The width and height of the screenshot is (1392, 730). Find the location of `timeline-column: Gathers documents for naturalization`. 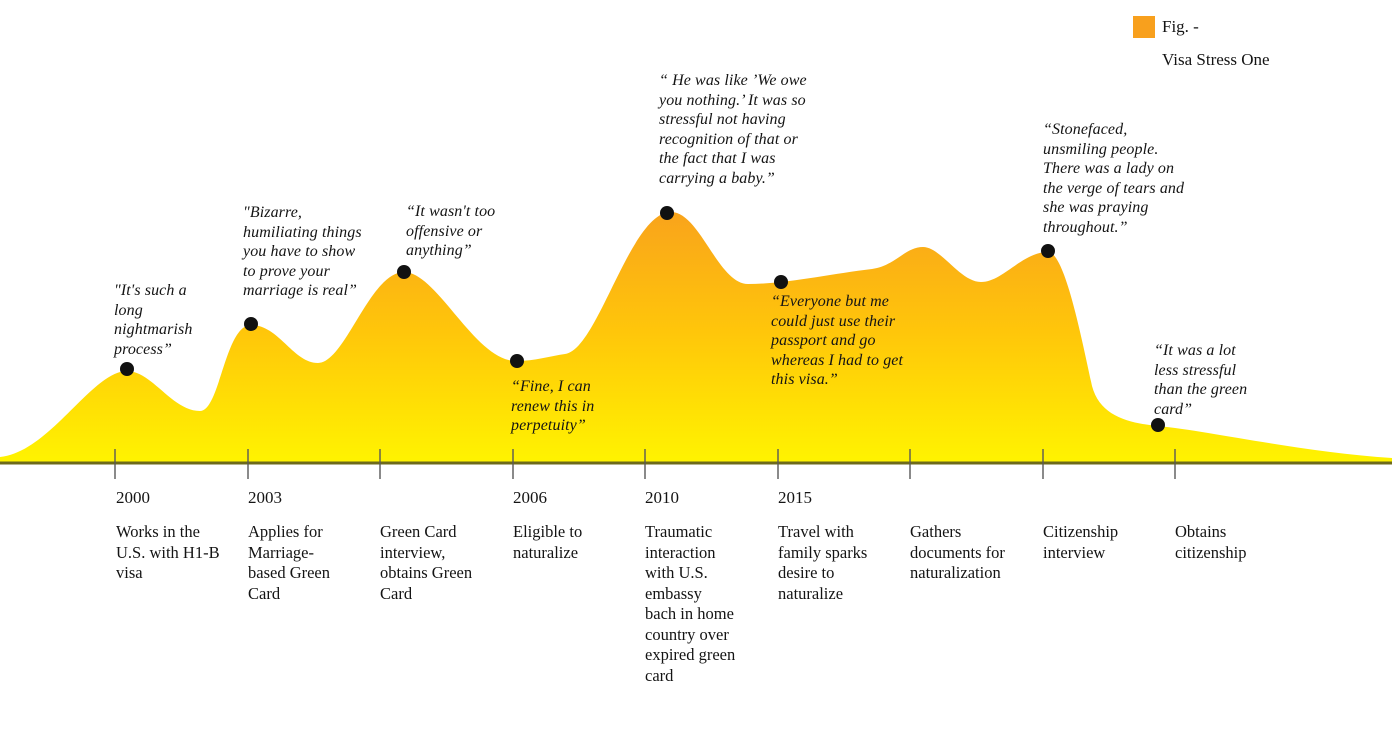

timeline-column: Gathers documents for naturalization is located at coordinates (972, 536).